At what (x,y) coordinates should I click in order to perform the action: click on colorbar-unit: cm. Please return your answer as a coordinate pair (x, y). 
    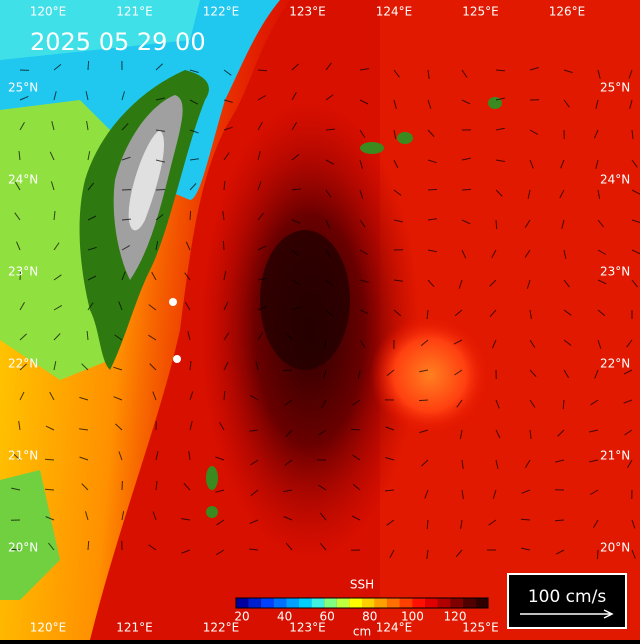
    Looking at the image, I should click on (362, 632).